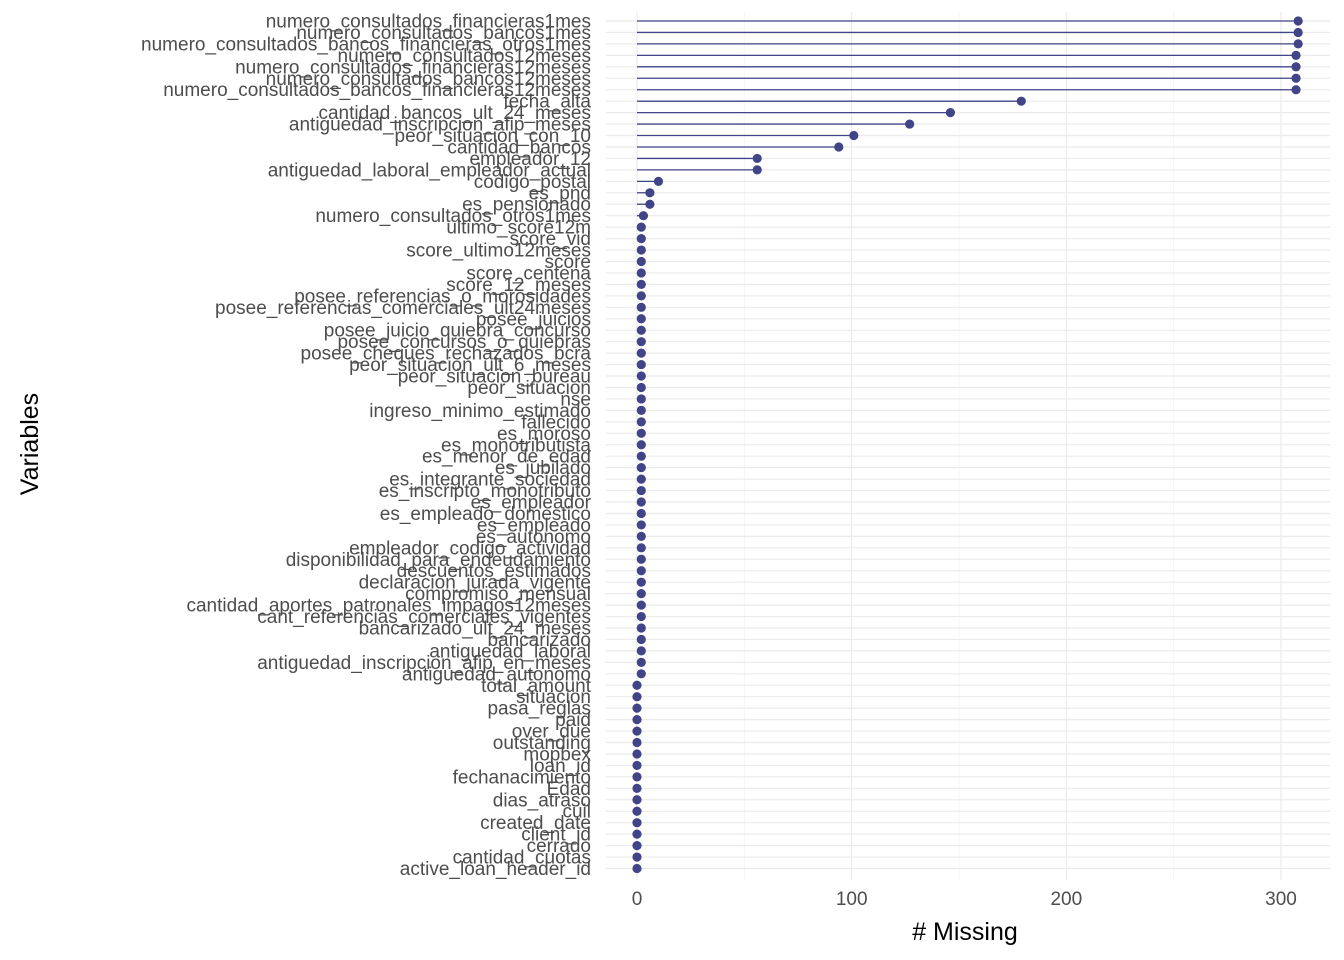  What do you see at coordinates (490, 480) in the screenshot?
I see `variable-label: es_integrante_sociedad` at bounding box center [490, 480].